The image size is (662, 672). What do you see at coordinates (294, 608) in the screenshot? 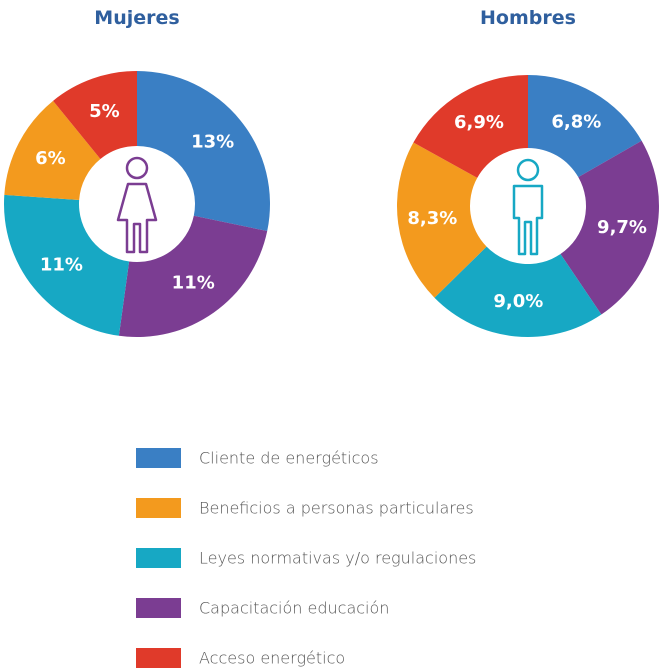
I see `legend-label: Capacitación educación` at bounding box center [294, 608].